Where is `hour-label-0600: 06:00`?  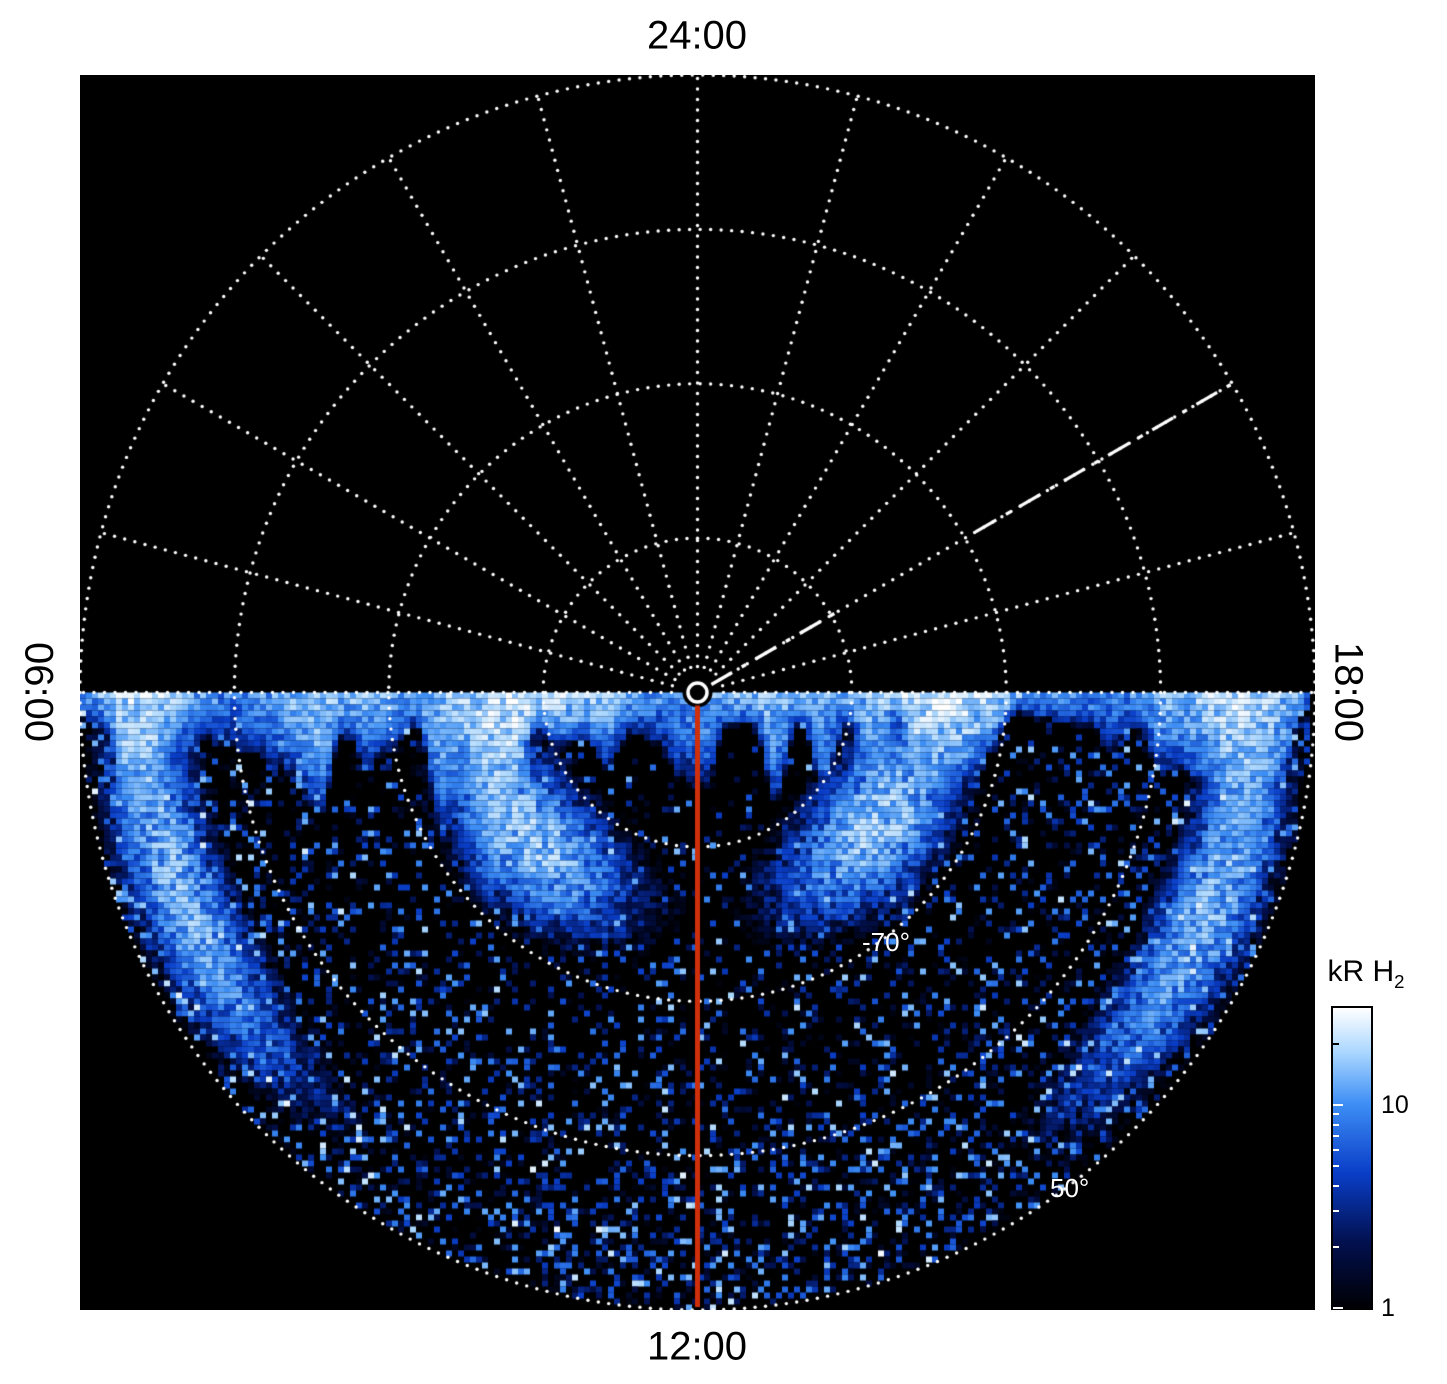
hour-label-0600: 06:00 is located at coordinates (38, 692).